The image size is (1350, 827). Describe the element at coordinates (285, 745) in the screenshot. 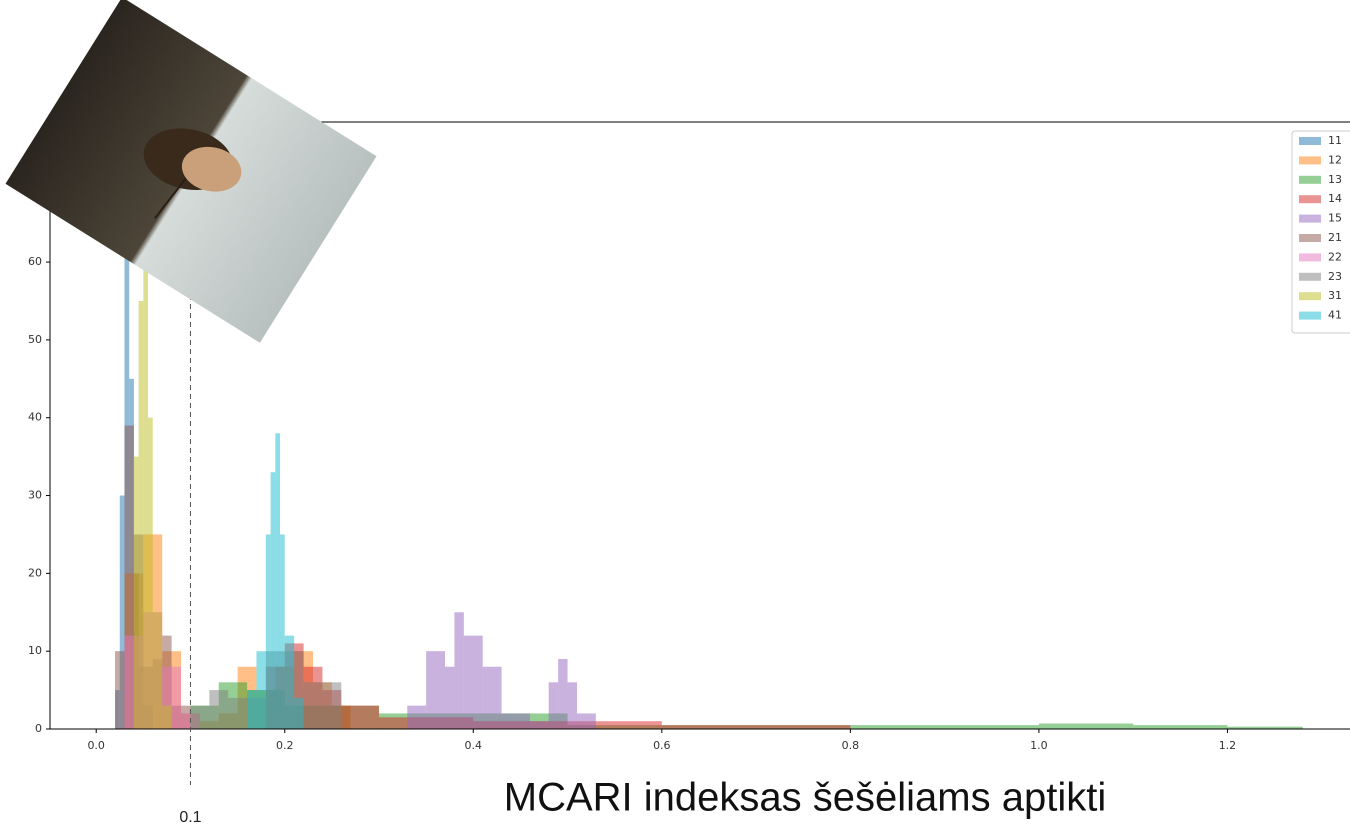

I see `x-tick-label: 0.2` at that location.